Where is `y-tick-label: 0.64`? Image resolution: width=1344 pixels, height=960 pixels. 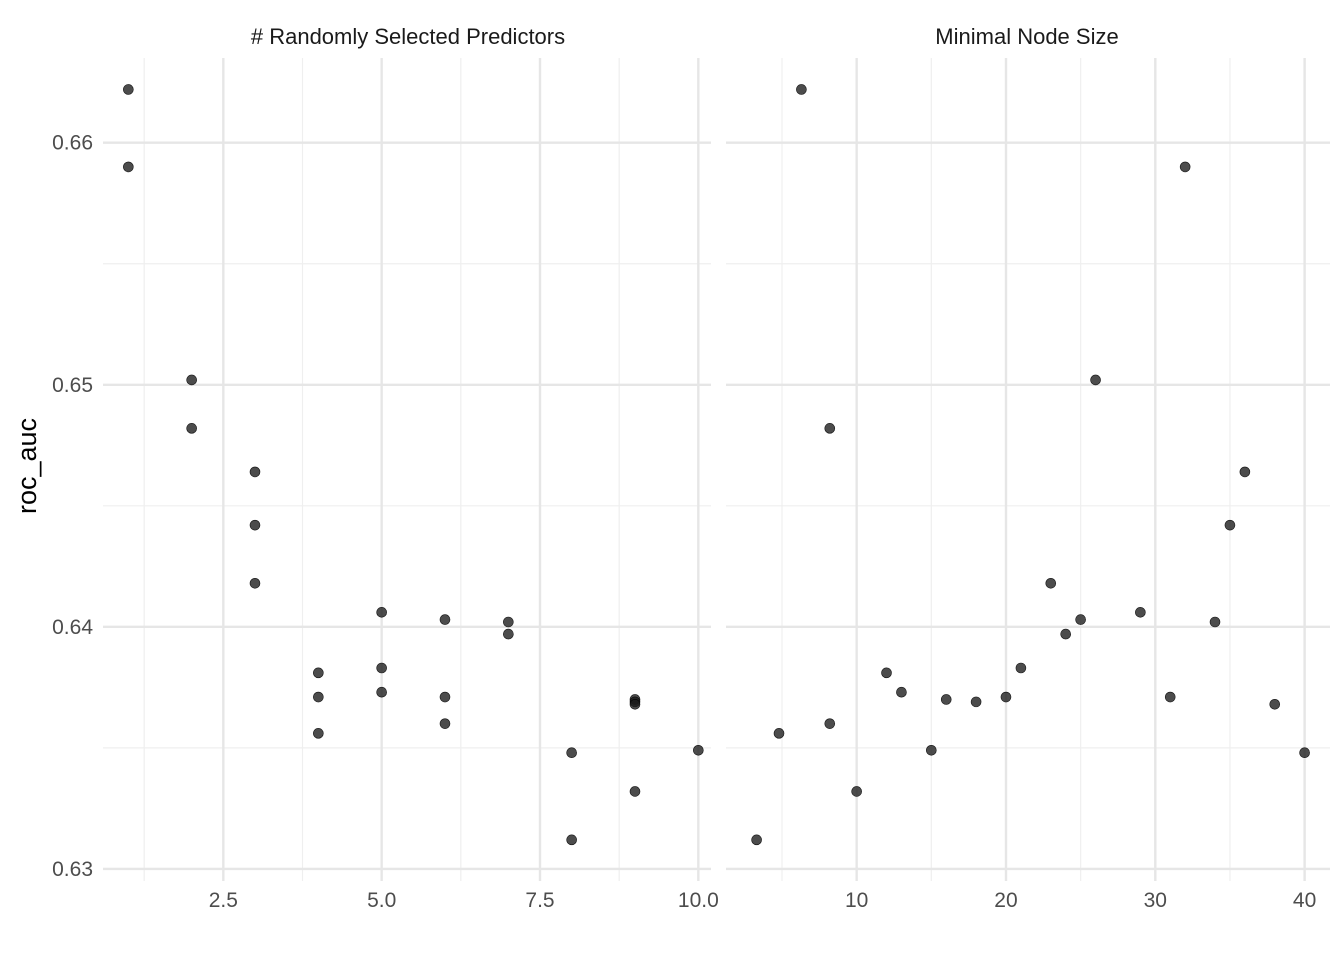 y-tick-label: 0.64 is located at coordinates (72, 627).